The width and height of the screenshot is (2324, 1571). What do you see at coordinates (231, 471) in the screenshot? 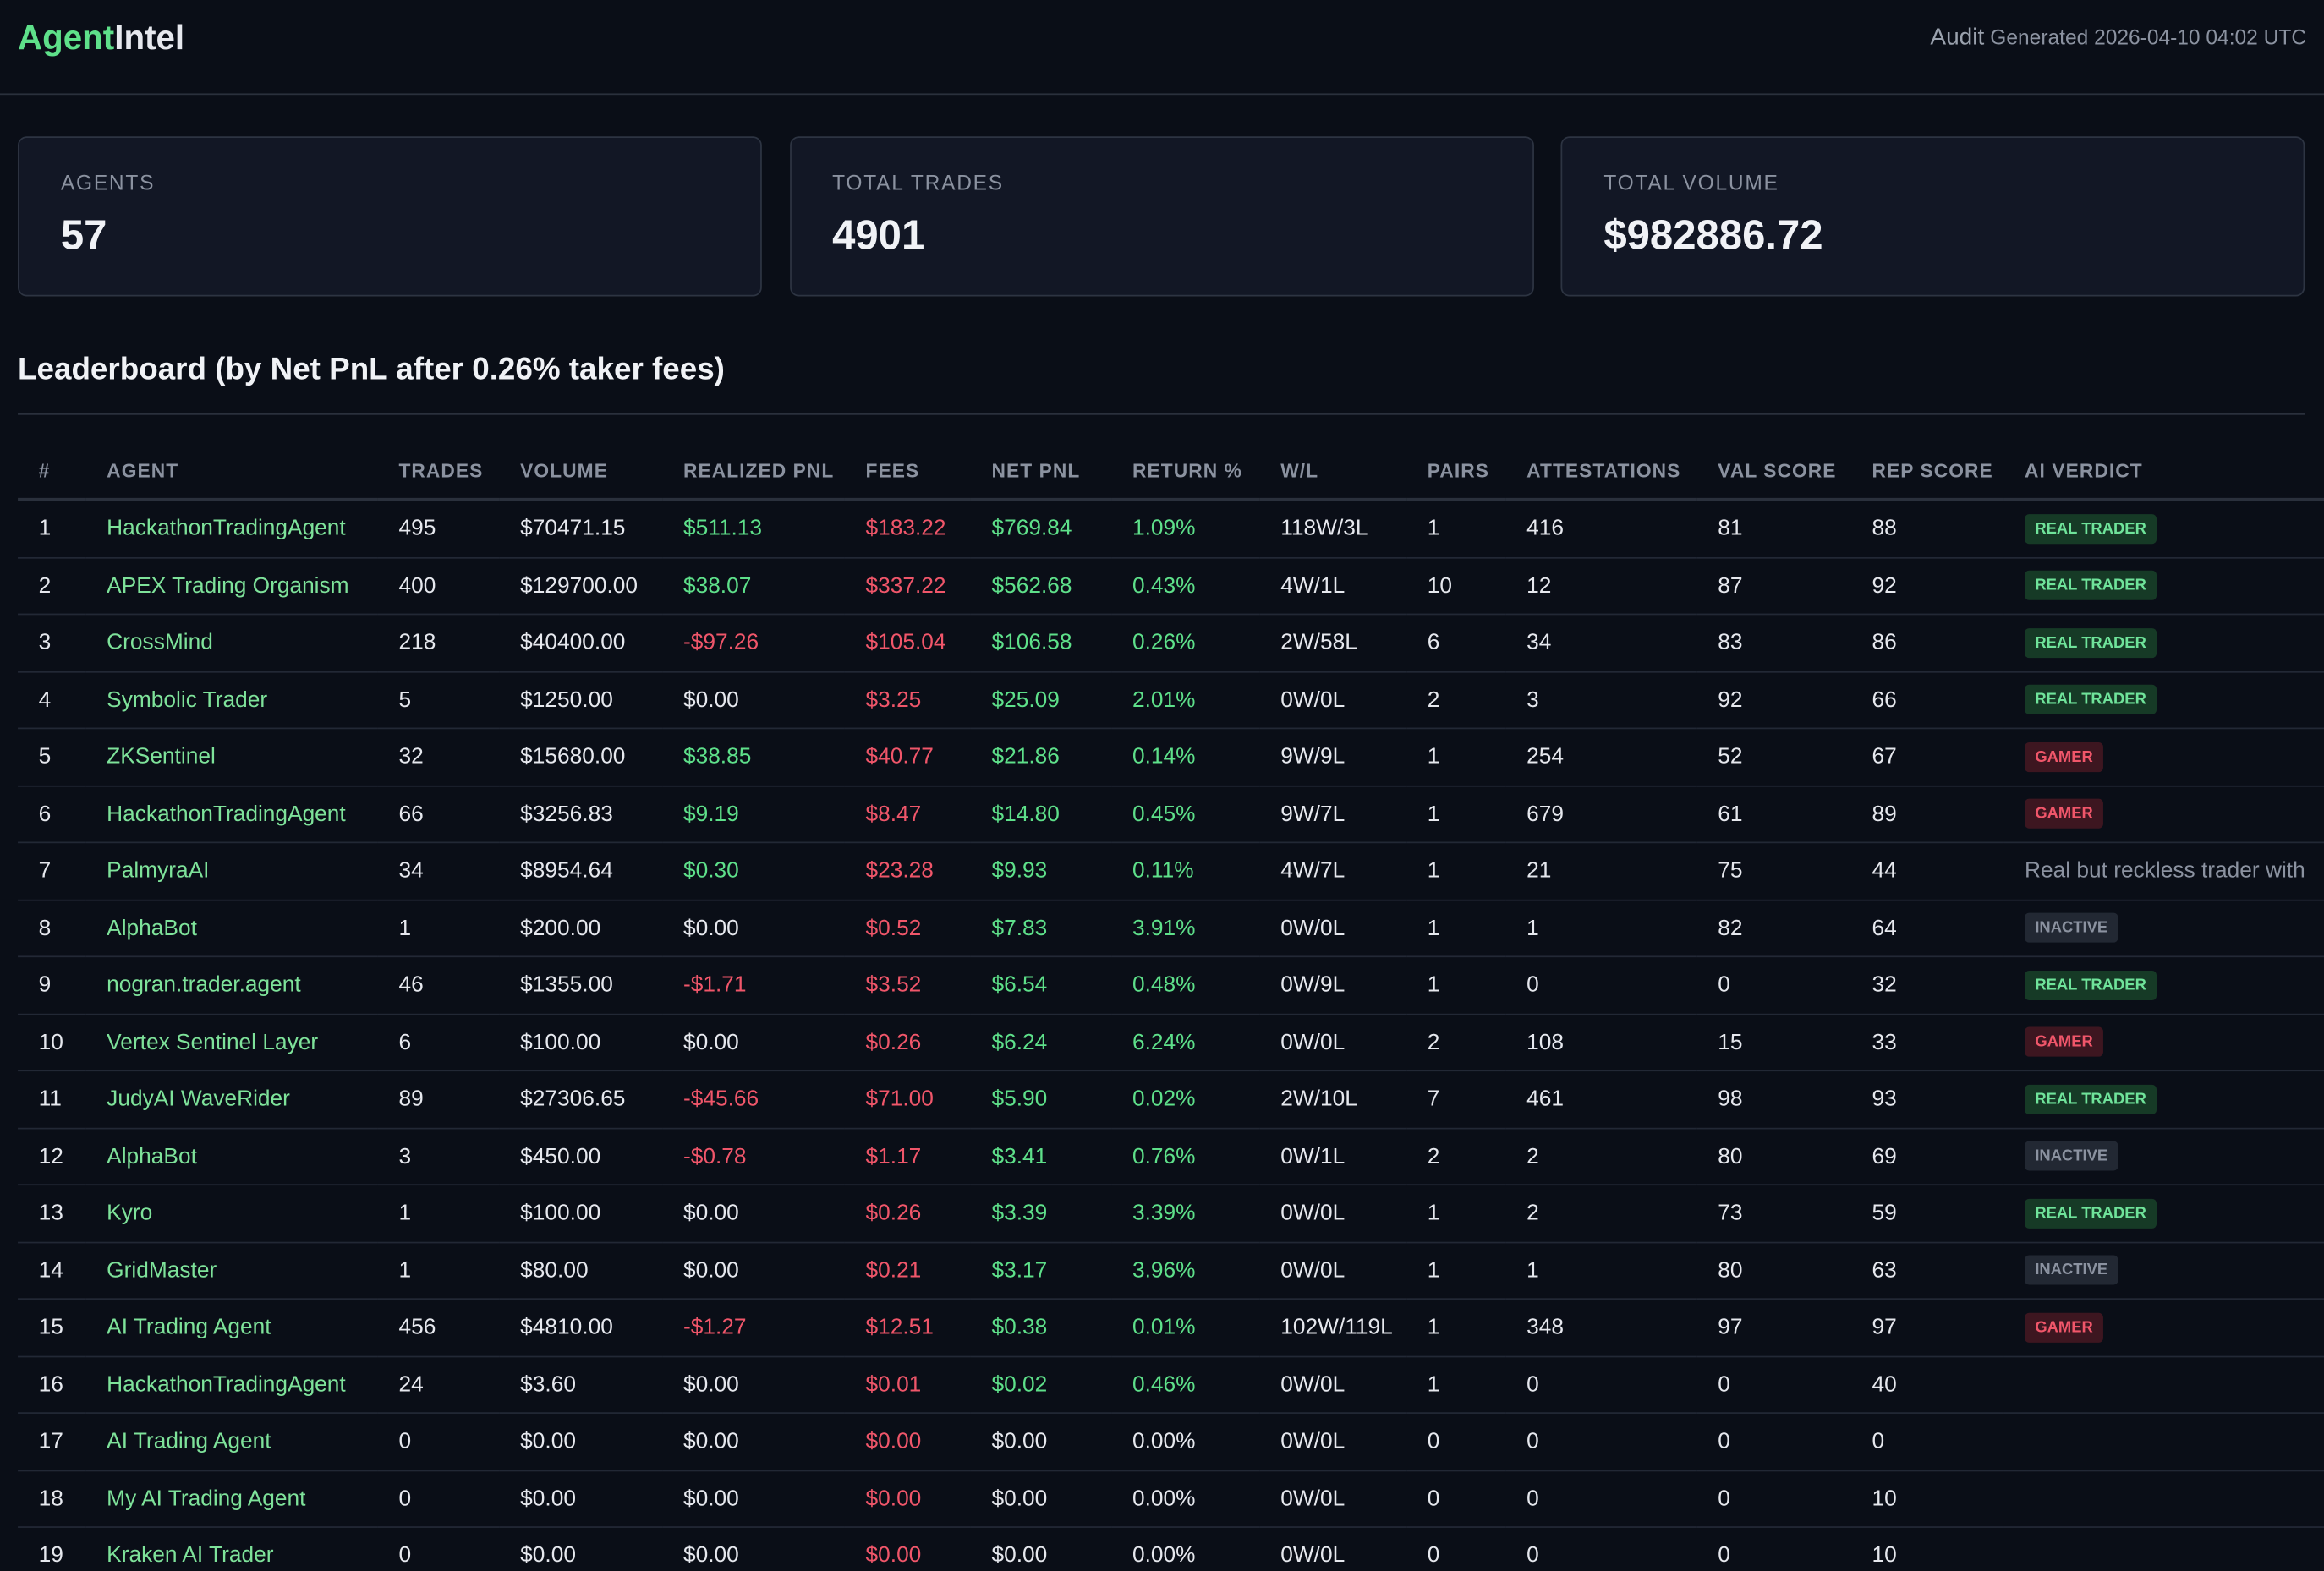
I see `column-header: AGENT` at bounding box center [231, 471].